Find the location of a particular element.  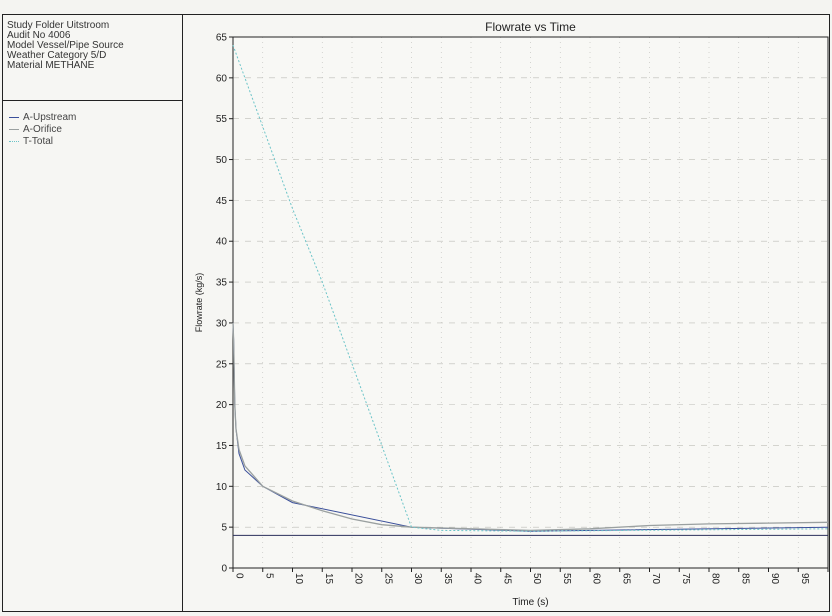

x-tick-label: 25 is located at coordinates (387, 579).